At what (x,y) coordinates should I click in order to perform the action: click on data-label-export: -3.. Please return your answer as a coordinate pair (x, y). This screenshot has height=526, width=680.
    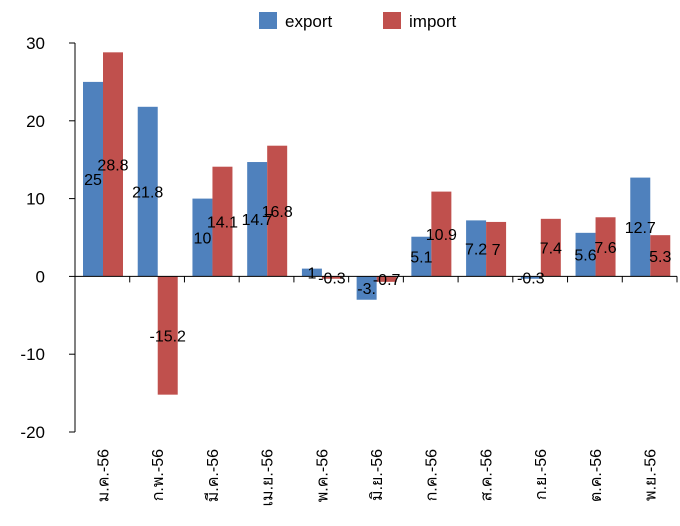
    Looking at the image, I should click on (366, 289).